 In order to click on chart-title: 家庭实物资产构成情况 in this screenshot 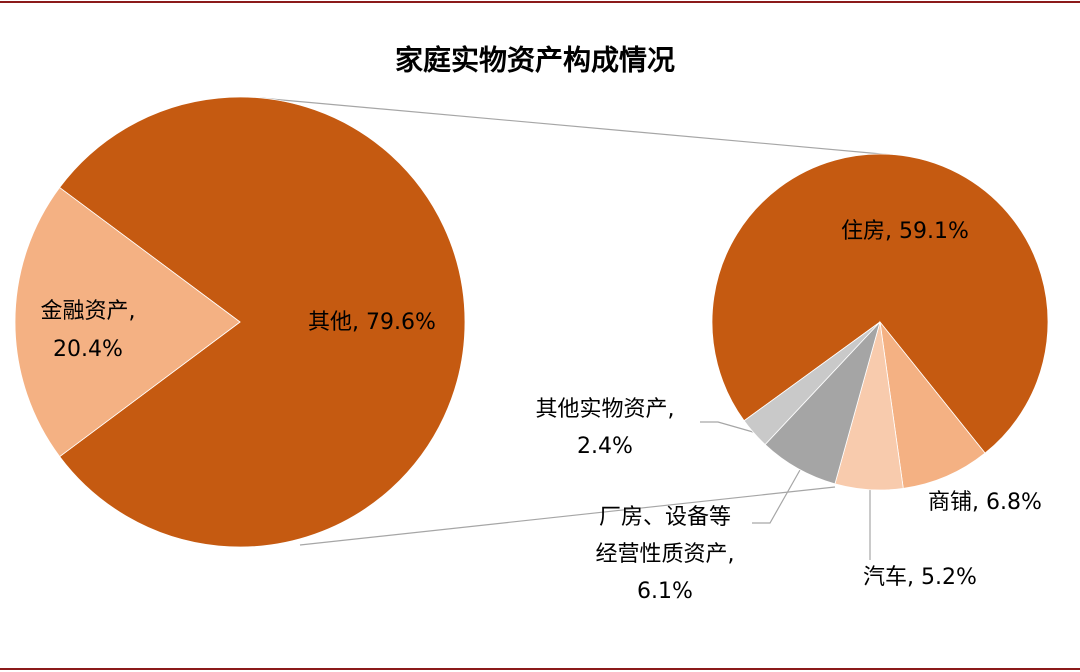, I will do `click(535, 60)`.